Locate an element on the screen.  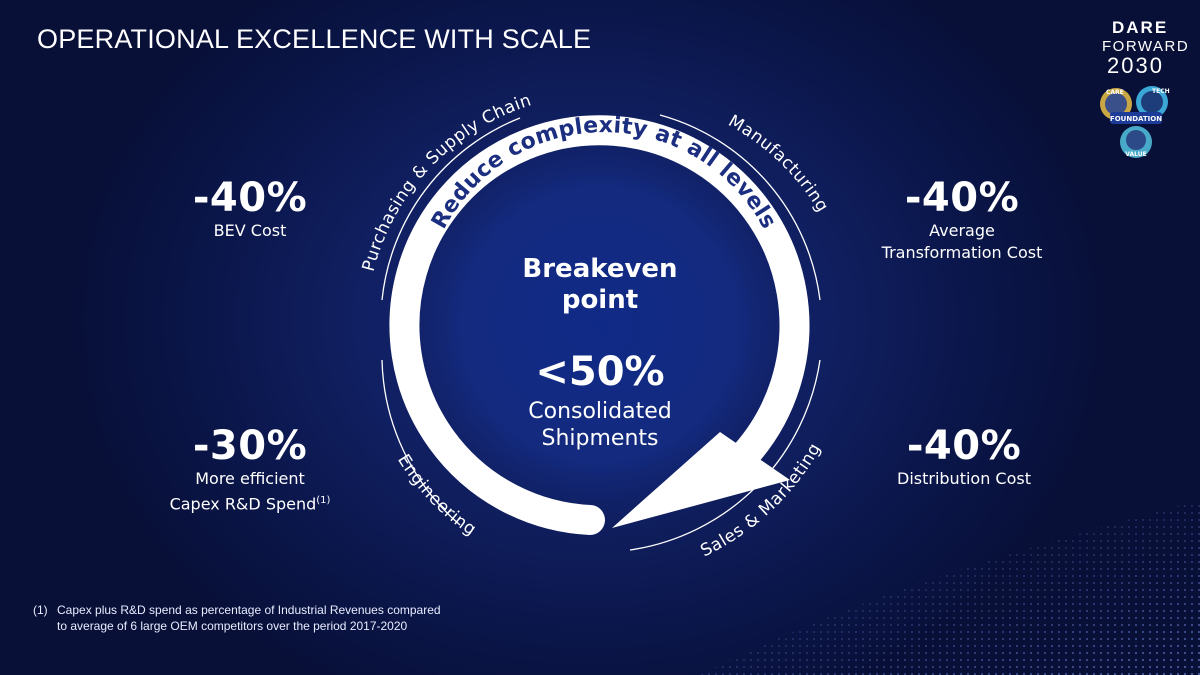
separator-arc-top-left is located at coordinates (451, 209).